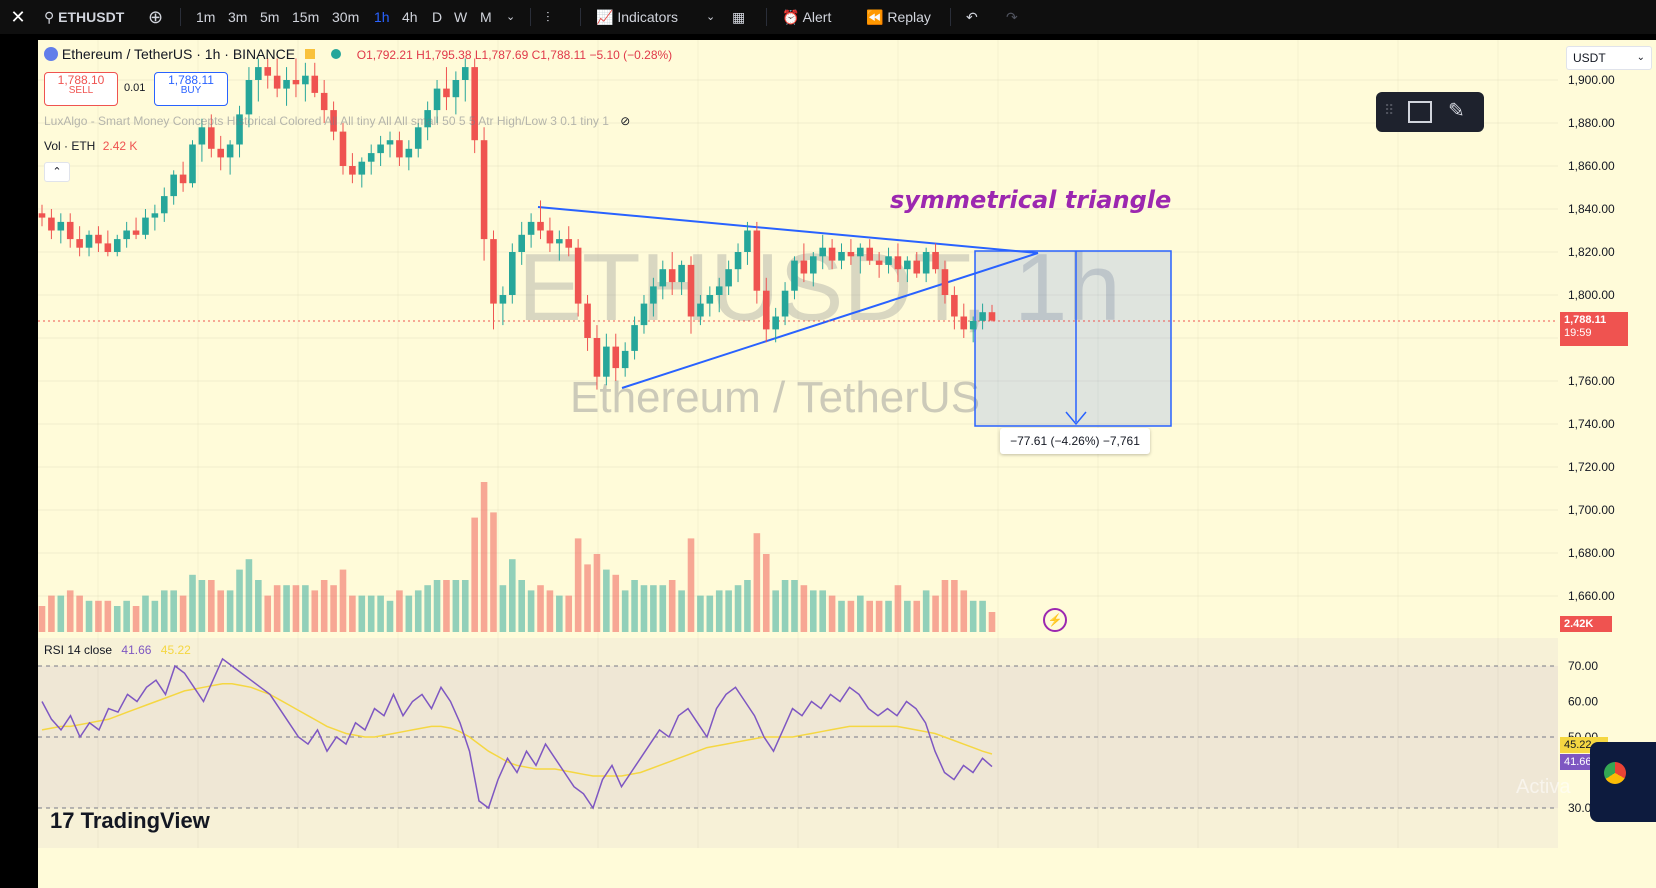  I want to click on rsi-legend: RSI 14 close 41.66 45.22, so click(117, 650).